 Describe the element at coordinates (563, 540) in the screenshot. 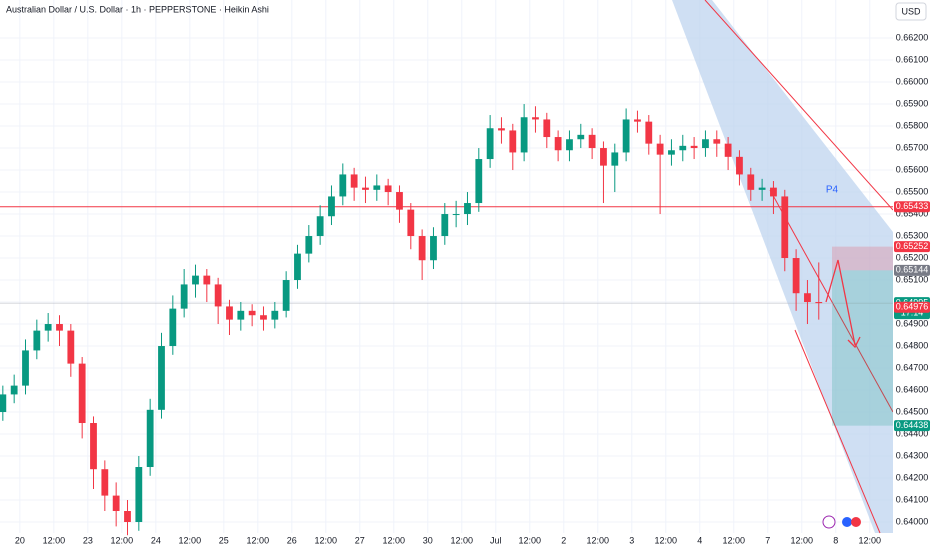

I see `x-tick-label: 2` at that location.